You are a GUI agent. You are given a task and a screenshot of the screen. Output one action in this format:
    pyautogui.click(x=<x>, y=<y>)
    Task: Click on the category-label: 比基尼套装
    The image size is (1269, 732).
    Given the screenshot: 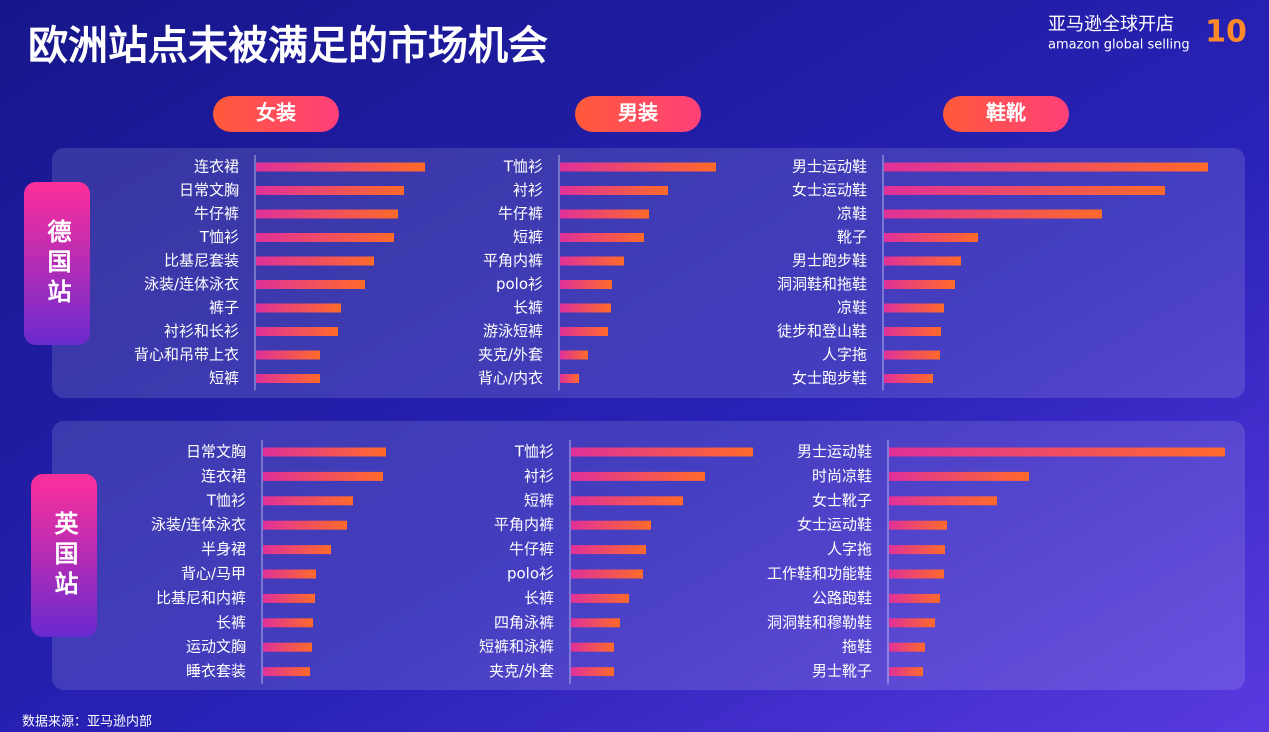 What is the action you would take?
    pyautogui.click(x=201, y=261)
    